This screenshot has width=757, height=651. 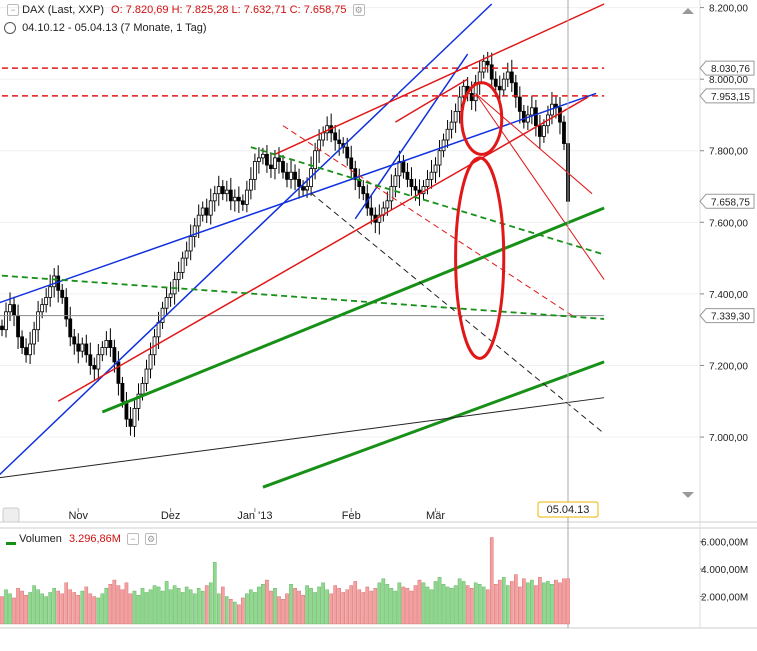 What do you see at coordinates (254, 516) in the screenshot?
I see `x-tick-label: Jan '13` at bounding box center [254, 516].